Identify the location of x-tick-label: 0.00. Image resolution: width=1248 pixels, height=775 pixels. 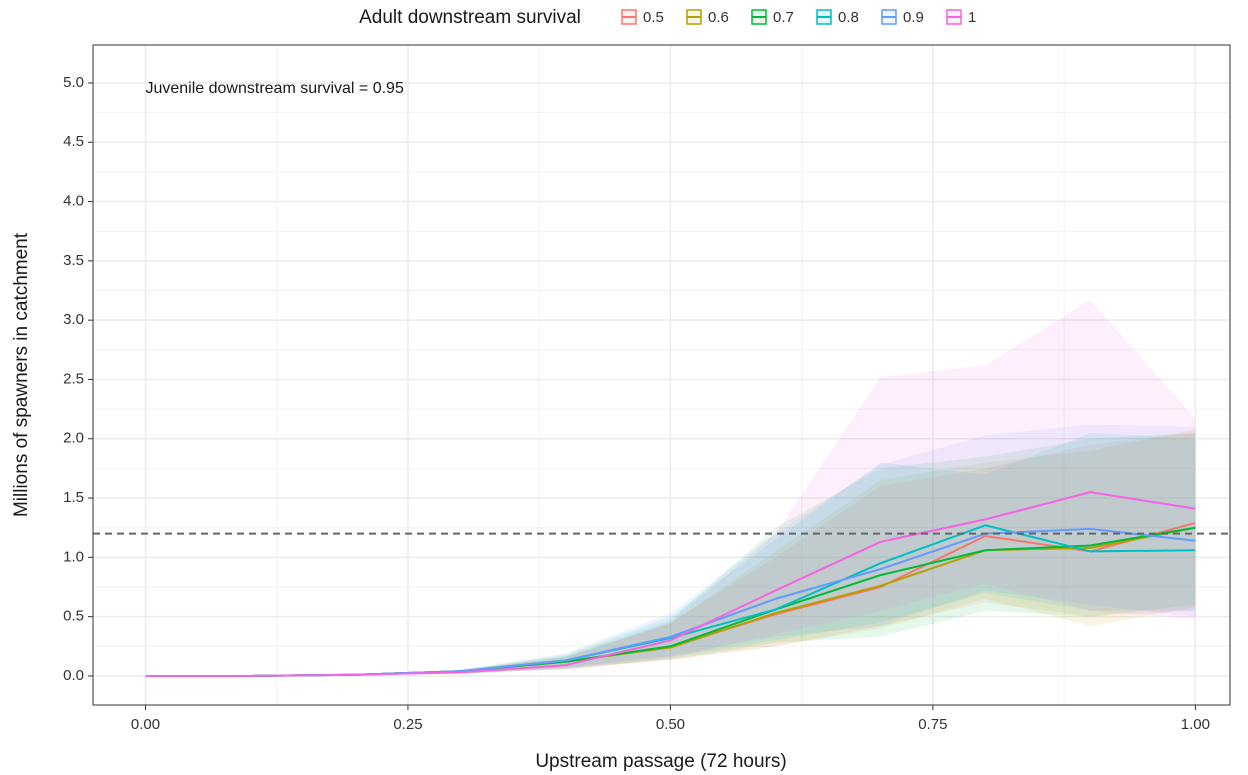
(145, 724).